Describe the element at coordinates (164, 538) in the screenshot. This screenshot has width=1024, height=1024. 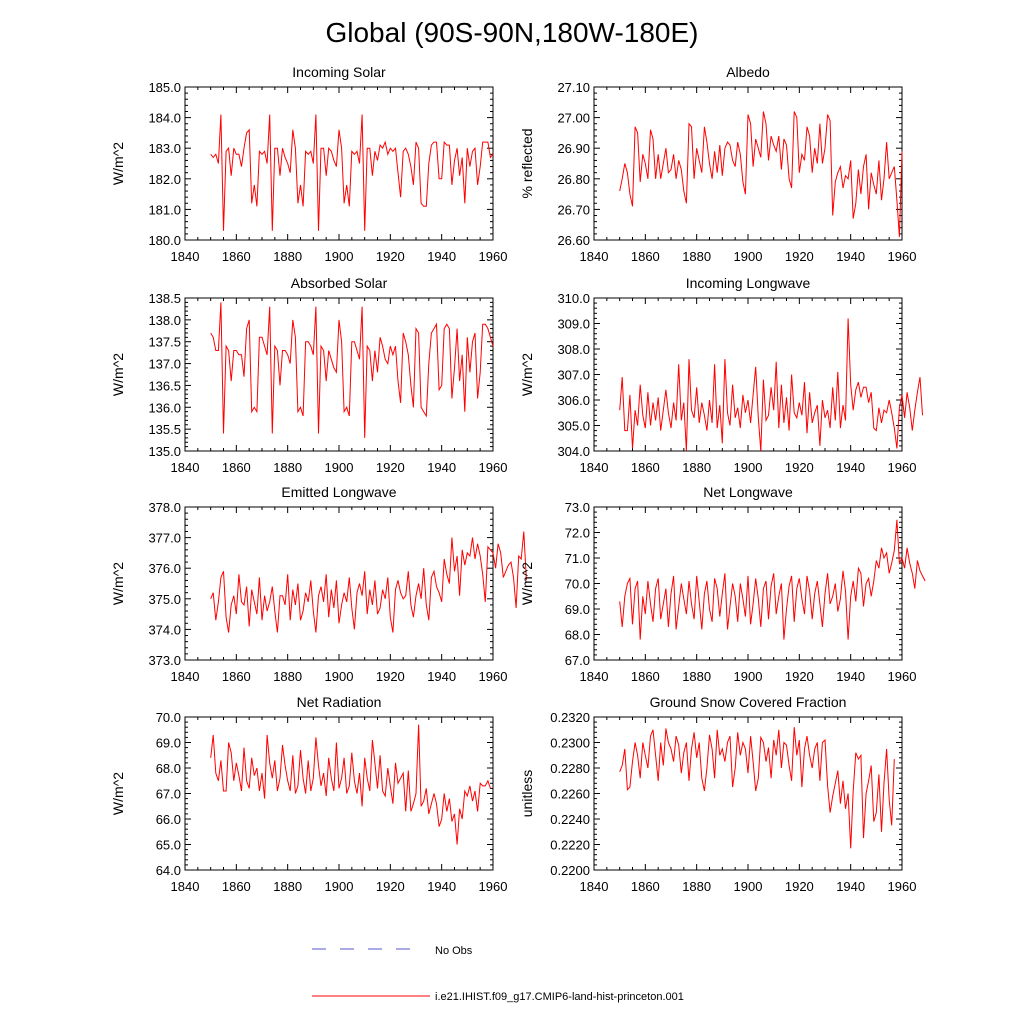
I see `y-tick-label: 377.0` at that location.